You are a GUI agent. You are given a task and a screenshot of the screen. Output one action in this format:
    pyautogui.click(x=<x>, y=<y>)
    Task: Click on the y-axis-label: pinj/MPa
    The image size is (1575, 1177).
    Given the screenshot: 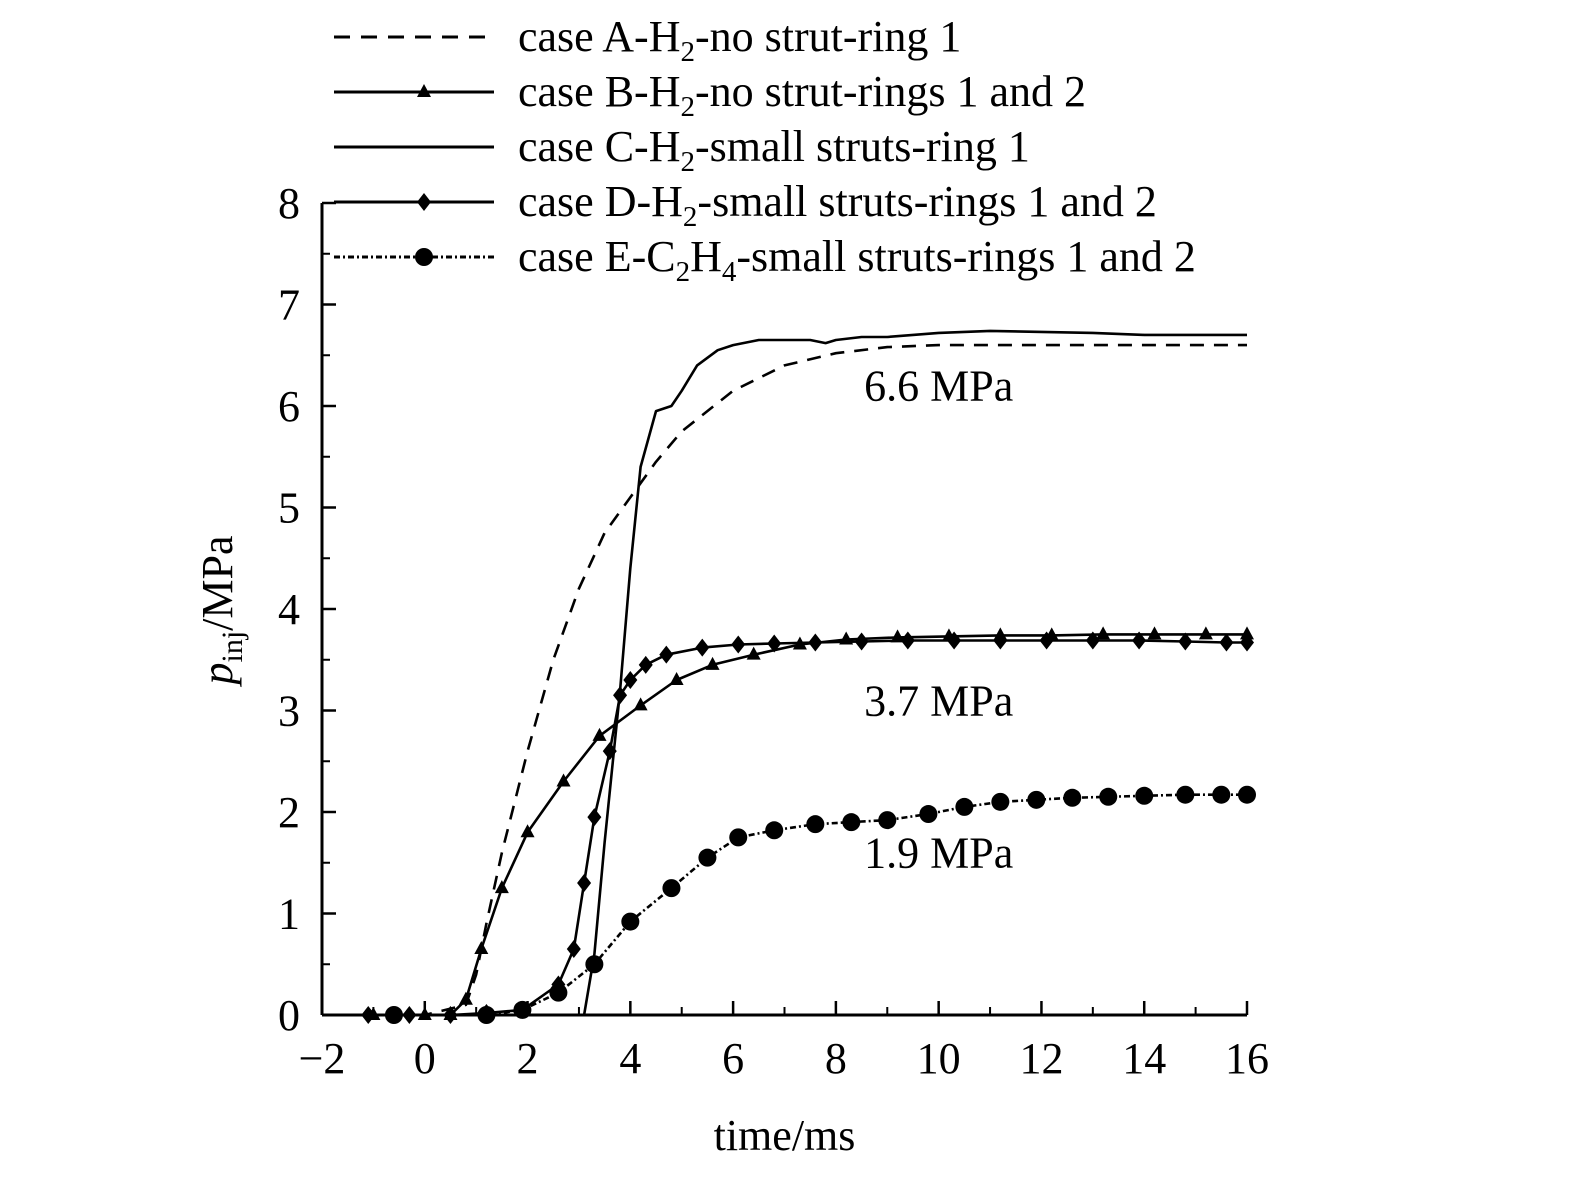 What is the action you would take?
    pyautogui.click(x=221, y=611)
    